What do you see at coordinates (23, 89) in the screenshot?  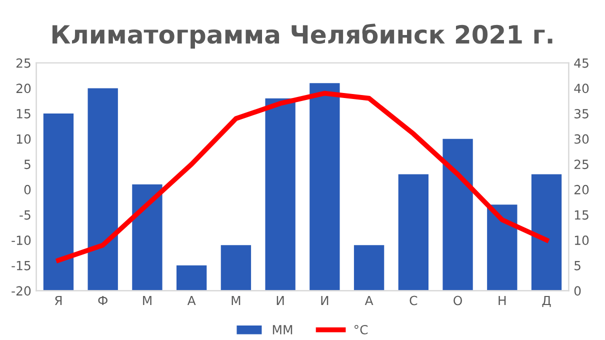 I see `y-tick-label: 20` at bounding box center [23, 89].